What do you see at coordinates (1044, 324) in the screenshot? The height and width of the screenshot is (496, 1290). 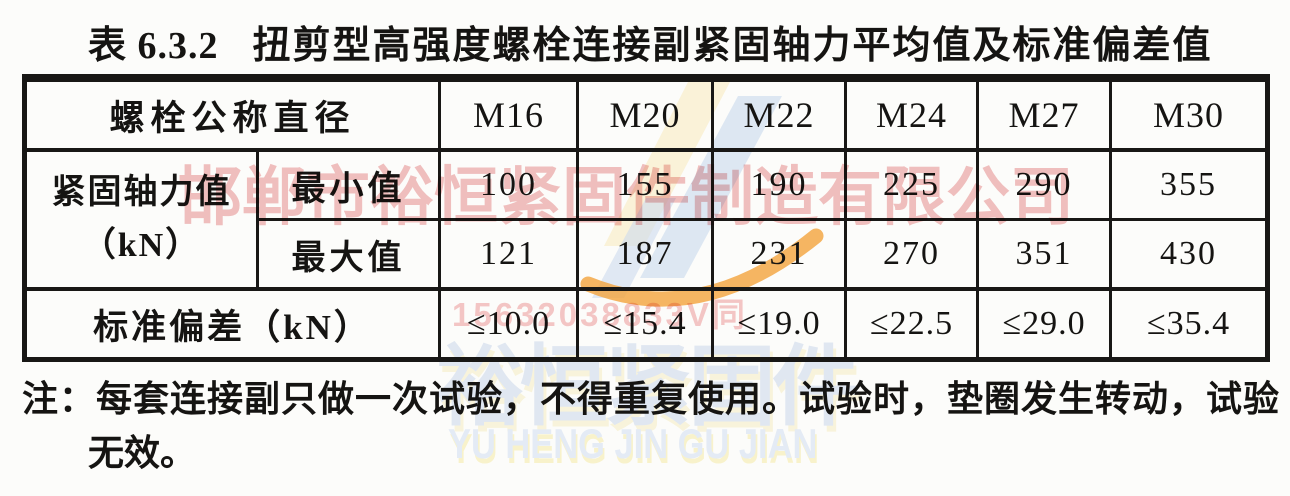 I see `std-m27: ≤29.0` at bounding box center [1044, 324].